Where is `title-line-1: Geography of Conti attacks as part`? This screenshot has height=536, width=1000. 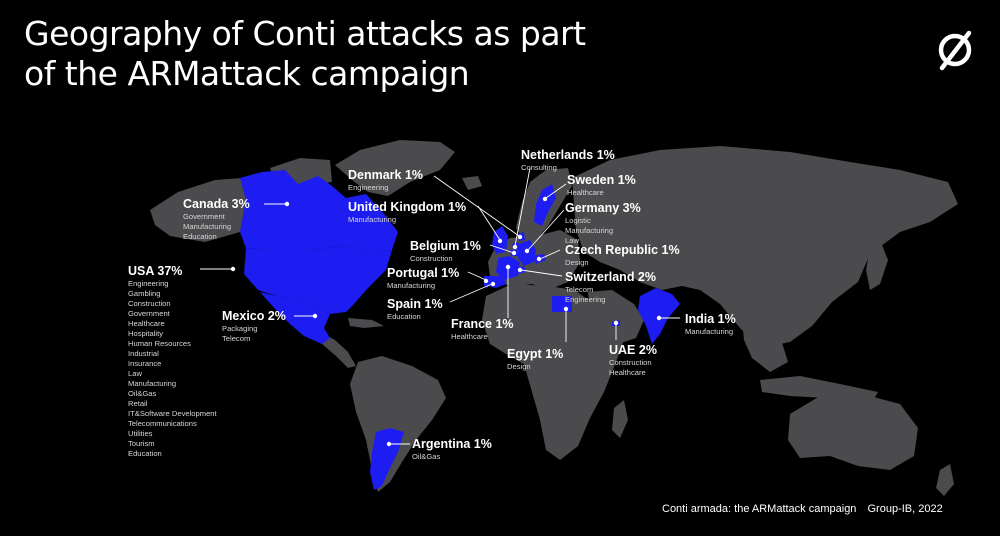 title-line-1: Geography of Conti attacks as part is located at coordinates (305, 33).